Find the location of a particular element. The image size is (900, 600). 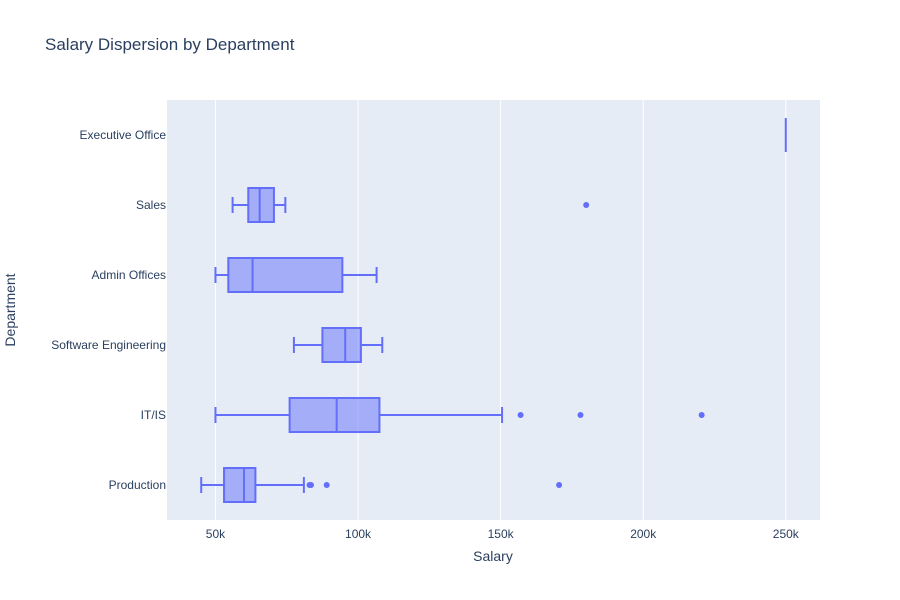

y-tick-label: Production is located at coordinates (137, 485).